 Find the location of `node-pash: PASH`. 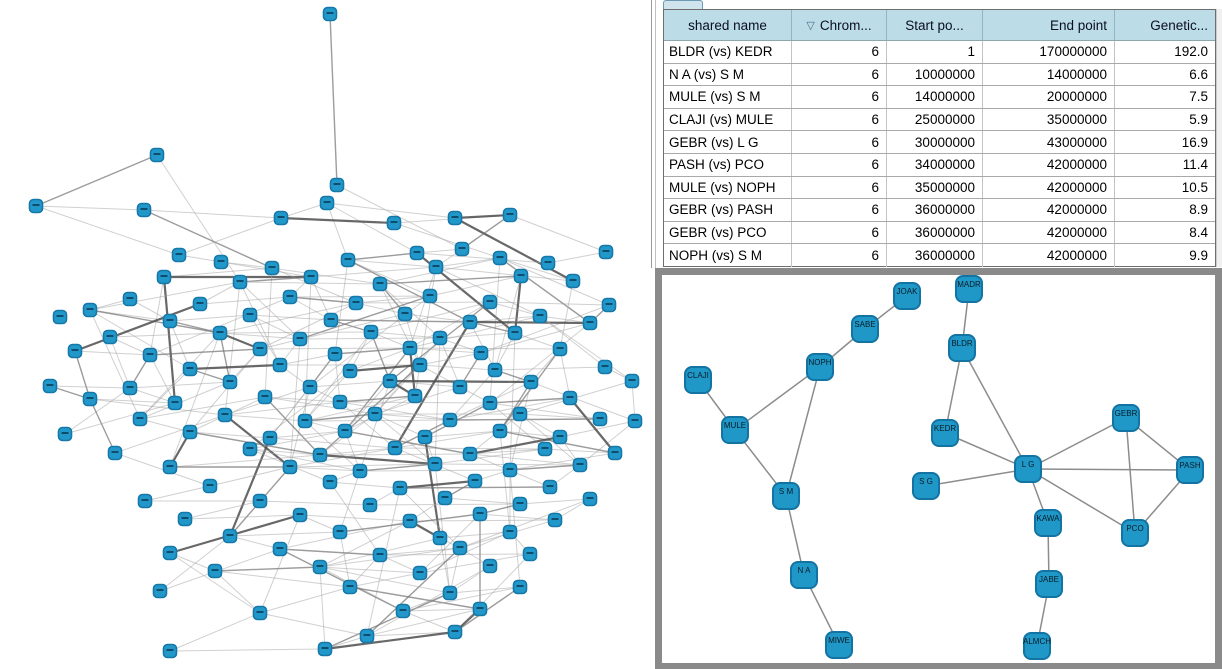

node-pash: PASH is located at coordinates (1190, 470).